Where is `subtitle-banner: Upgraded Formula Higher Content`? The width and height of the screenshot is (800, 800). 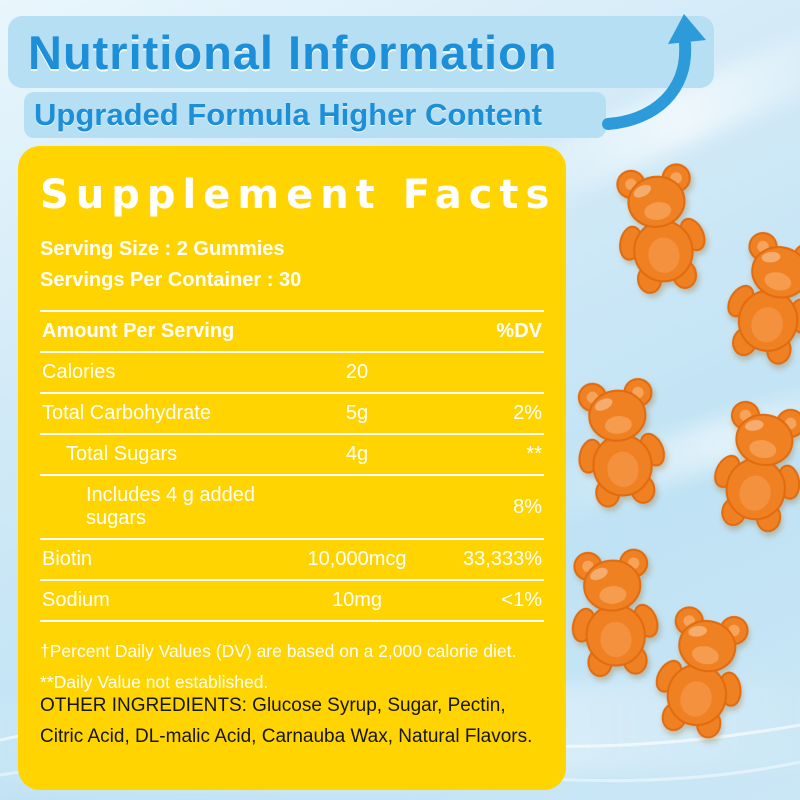 subtitle-banner: Upgraded Formula Higher Content is located at coordinates (315, 115).